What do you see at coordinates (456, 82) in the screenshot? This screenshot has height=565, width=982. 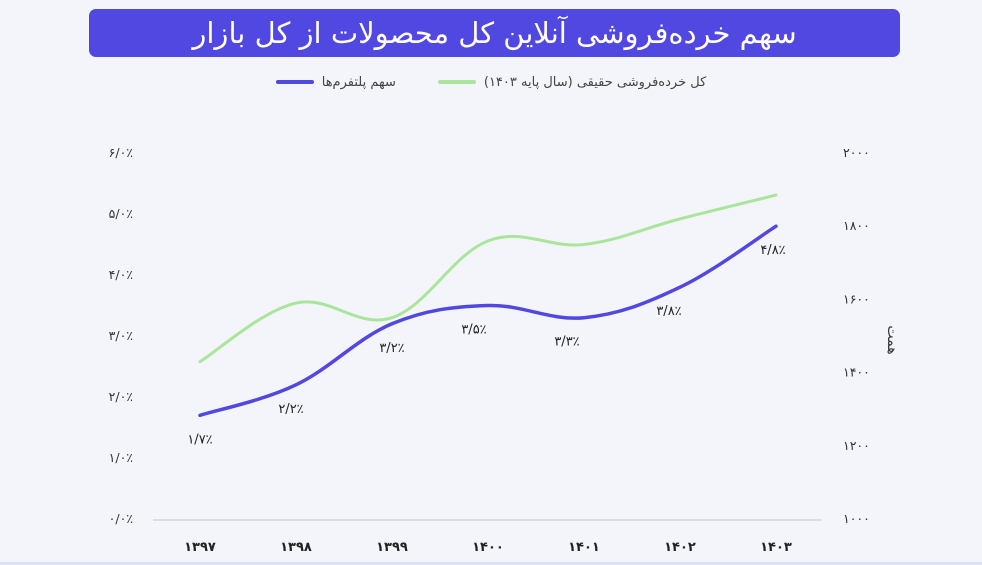 I see `legend-swatch-retail` at bounding box center [456, 82].